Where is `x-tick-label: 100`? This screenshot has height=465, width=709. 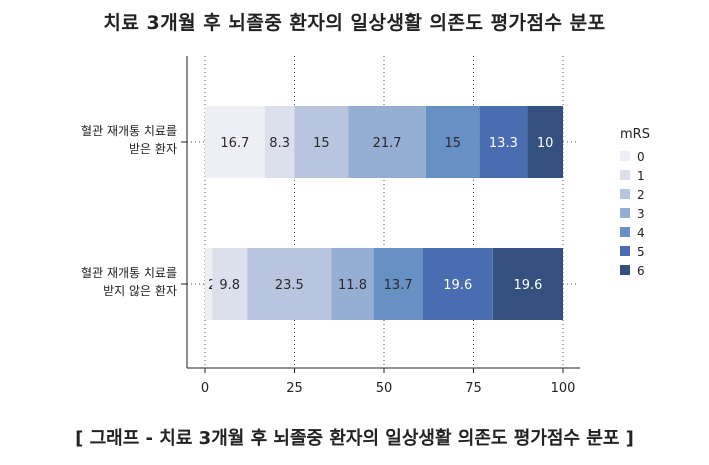 x-tick-label: 100 is located at coordinates (563, 388).